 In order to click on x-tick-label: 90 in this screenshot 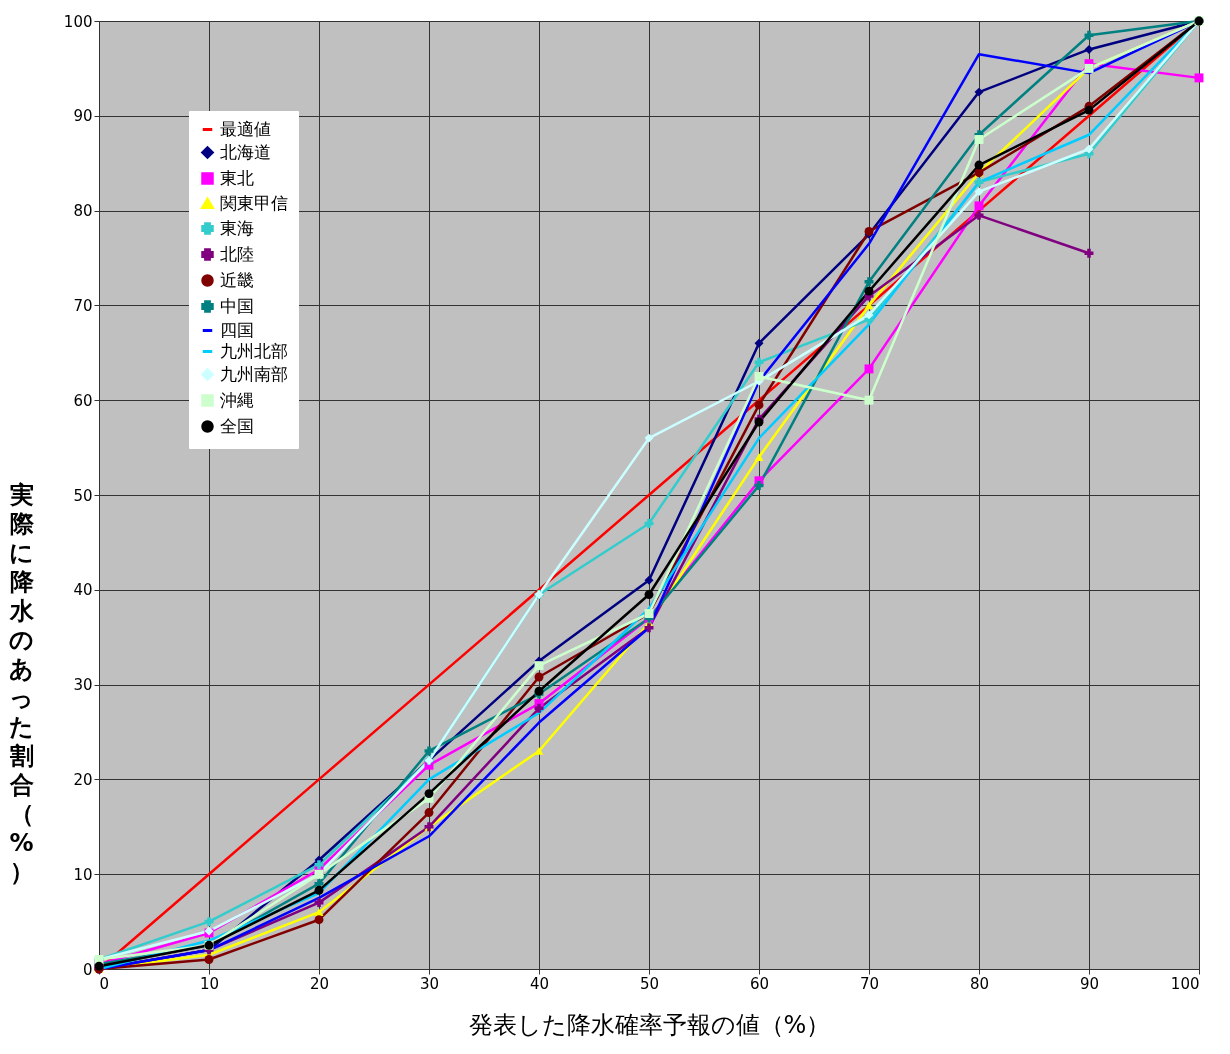, I will do `click(1089, 983)`.